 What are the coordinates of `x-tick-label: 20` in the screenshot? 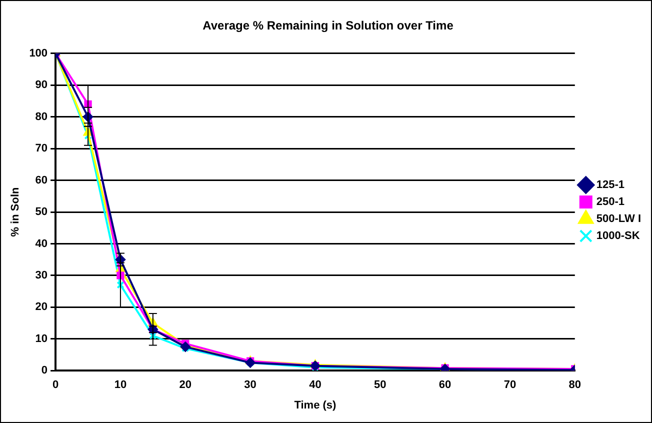 It's located at (185, 385).